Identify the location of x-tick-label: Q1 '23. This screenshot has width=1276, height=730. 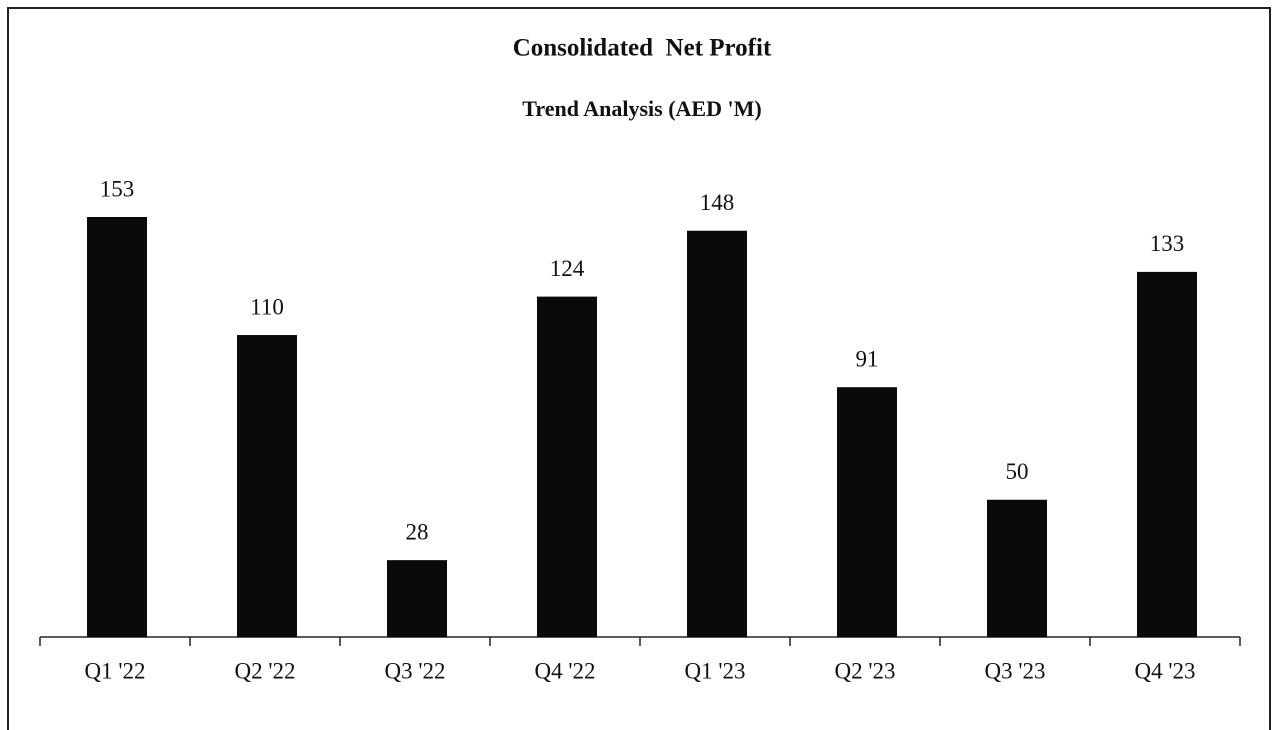
(714, 670).